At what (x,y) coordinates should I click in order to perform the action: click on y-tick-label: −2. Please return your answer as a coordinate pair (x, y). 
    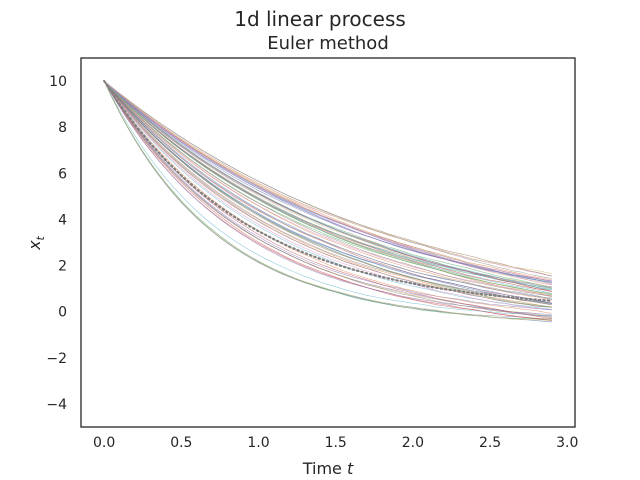
    Looking at the image, I should click on (56, 359).